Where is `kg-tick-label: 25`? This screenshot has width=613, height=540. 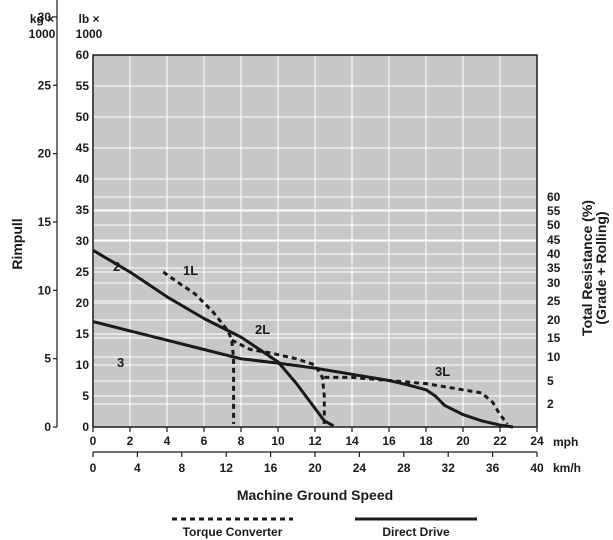 kg-tick-label: 25 is located at coordinates (45, 85).